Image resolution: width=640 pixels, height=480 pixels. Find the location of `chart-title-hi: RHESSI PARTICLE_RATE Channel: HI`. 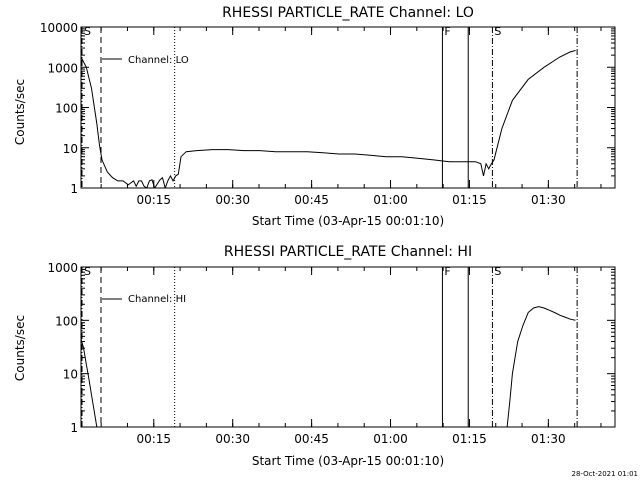

chart-title-hi: RHESSI PARTICLE_RATE Channel: HI is located at coordinates (348, 252).